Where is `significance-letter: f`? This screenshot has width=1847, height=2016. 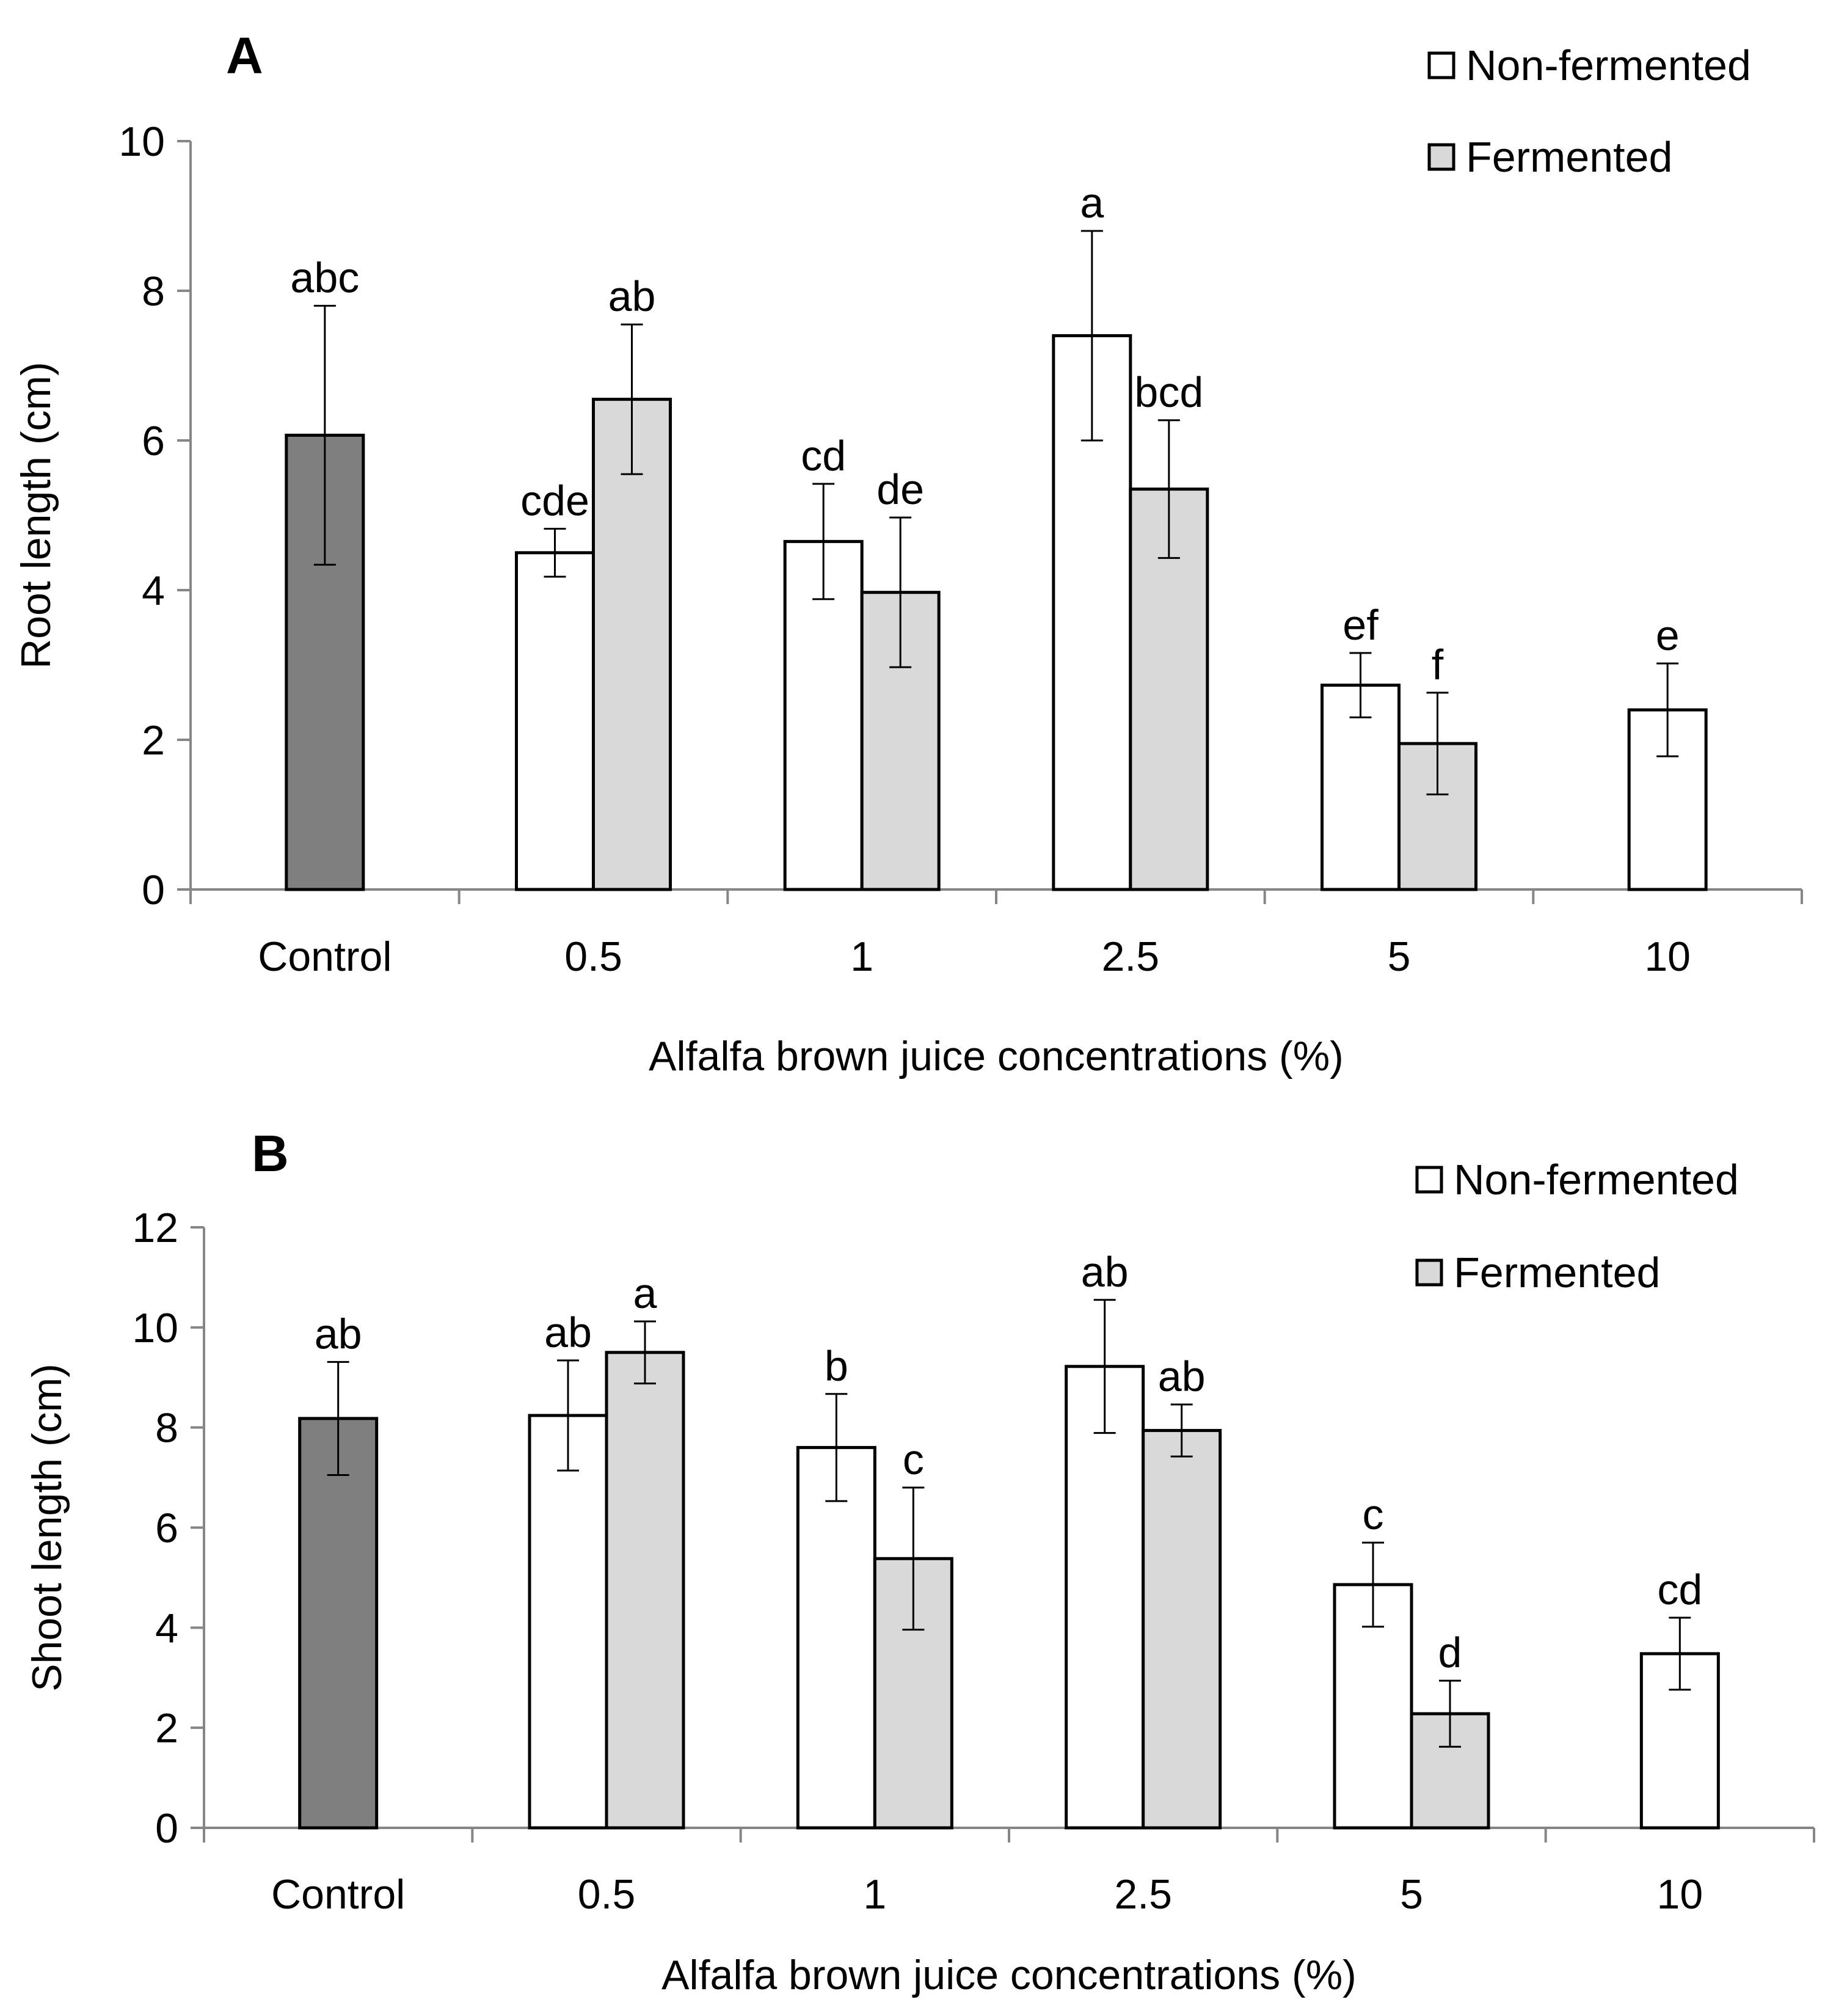
significance-letter: f is located at coordinates (1438, 664).